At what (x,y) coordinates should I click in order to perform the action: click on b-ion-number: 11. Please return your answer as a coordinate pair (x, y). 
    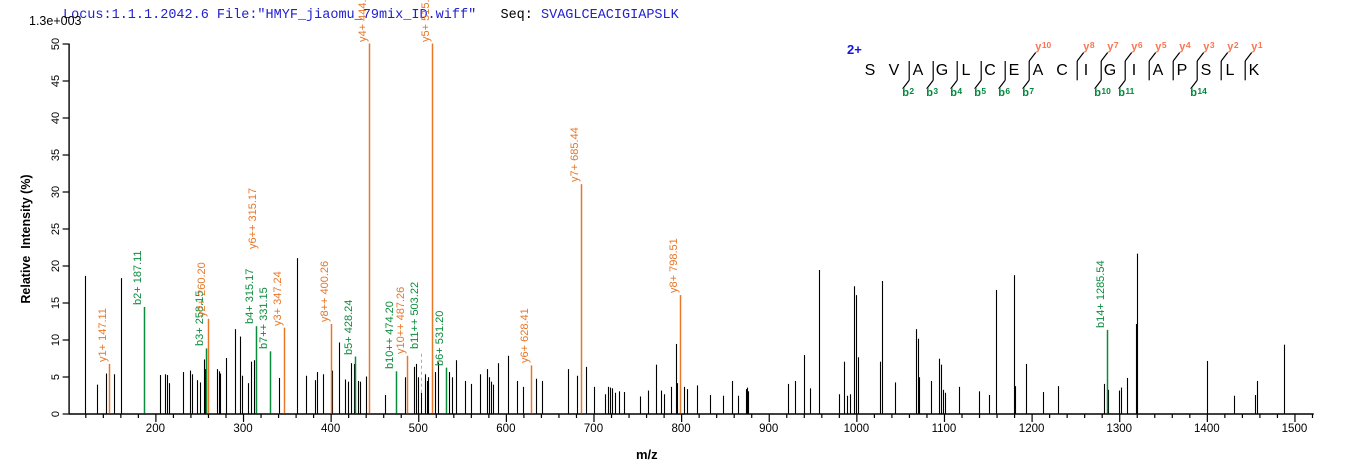
    Looking at the image, I should click on (1130, 91).